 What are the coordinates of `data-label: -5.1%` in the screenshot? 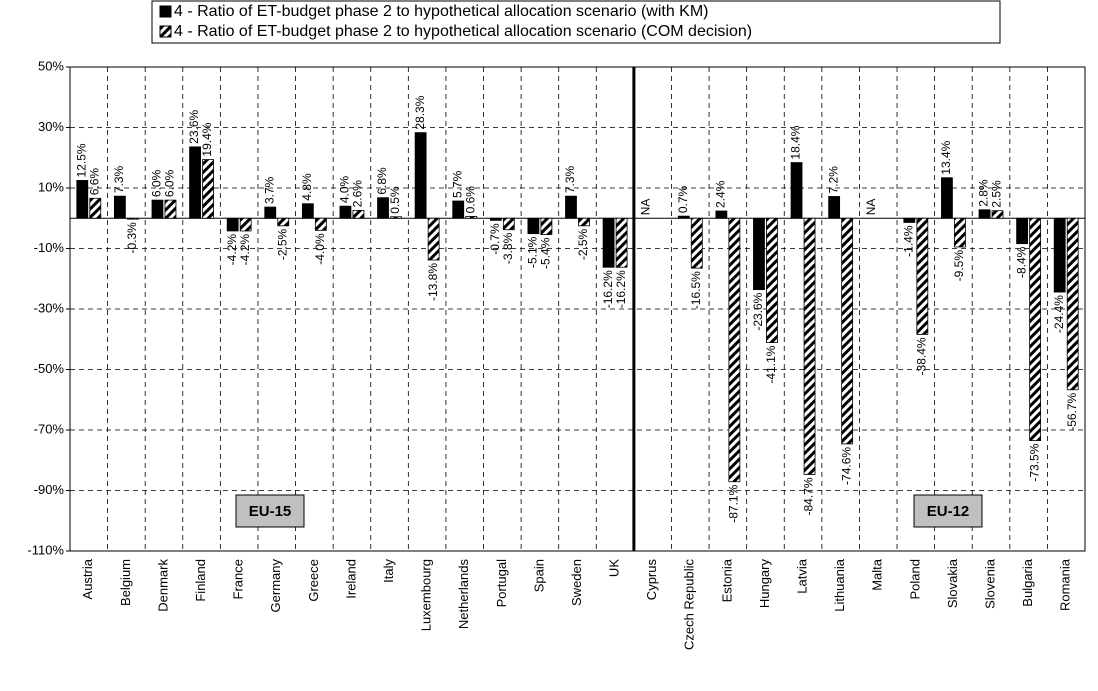 It's located at (533, 252).